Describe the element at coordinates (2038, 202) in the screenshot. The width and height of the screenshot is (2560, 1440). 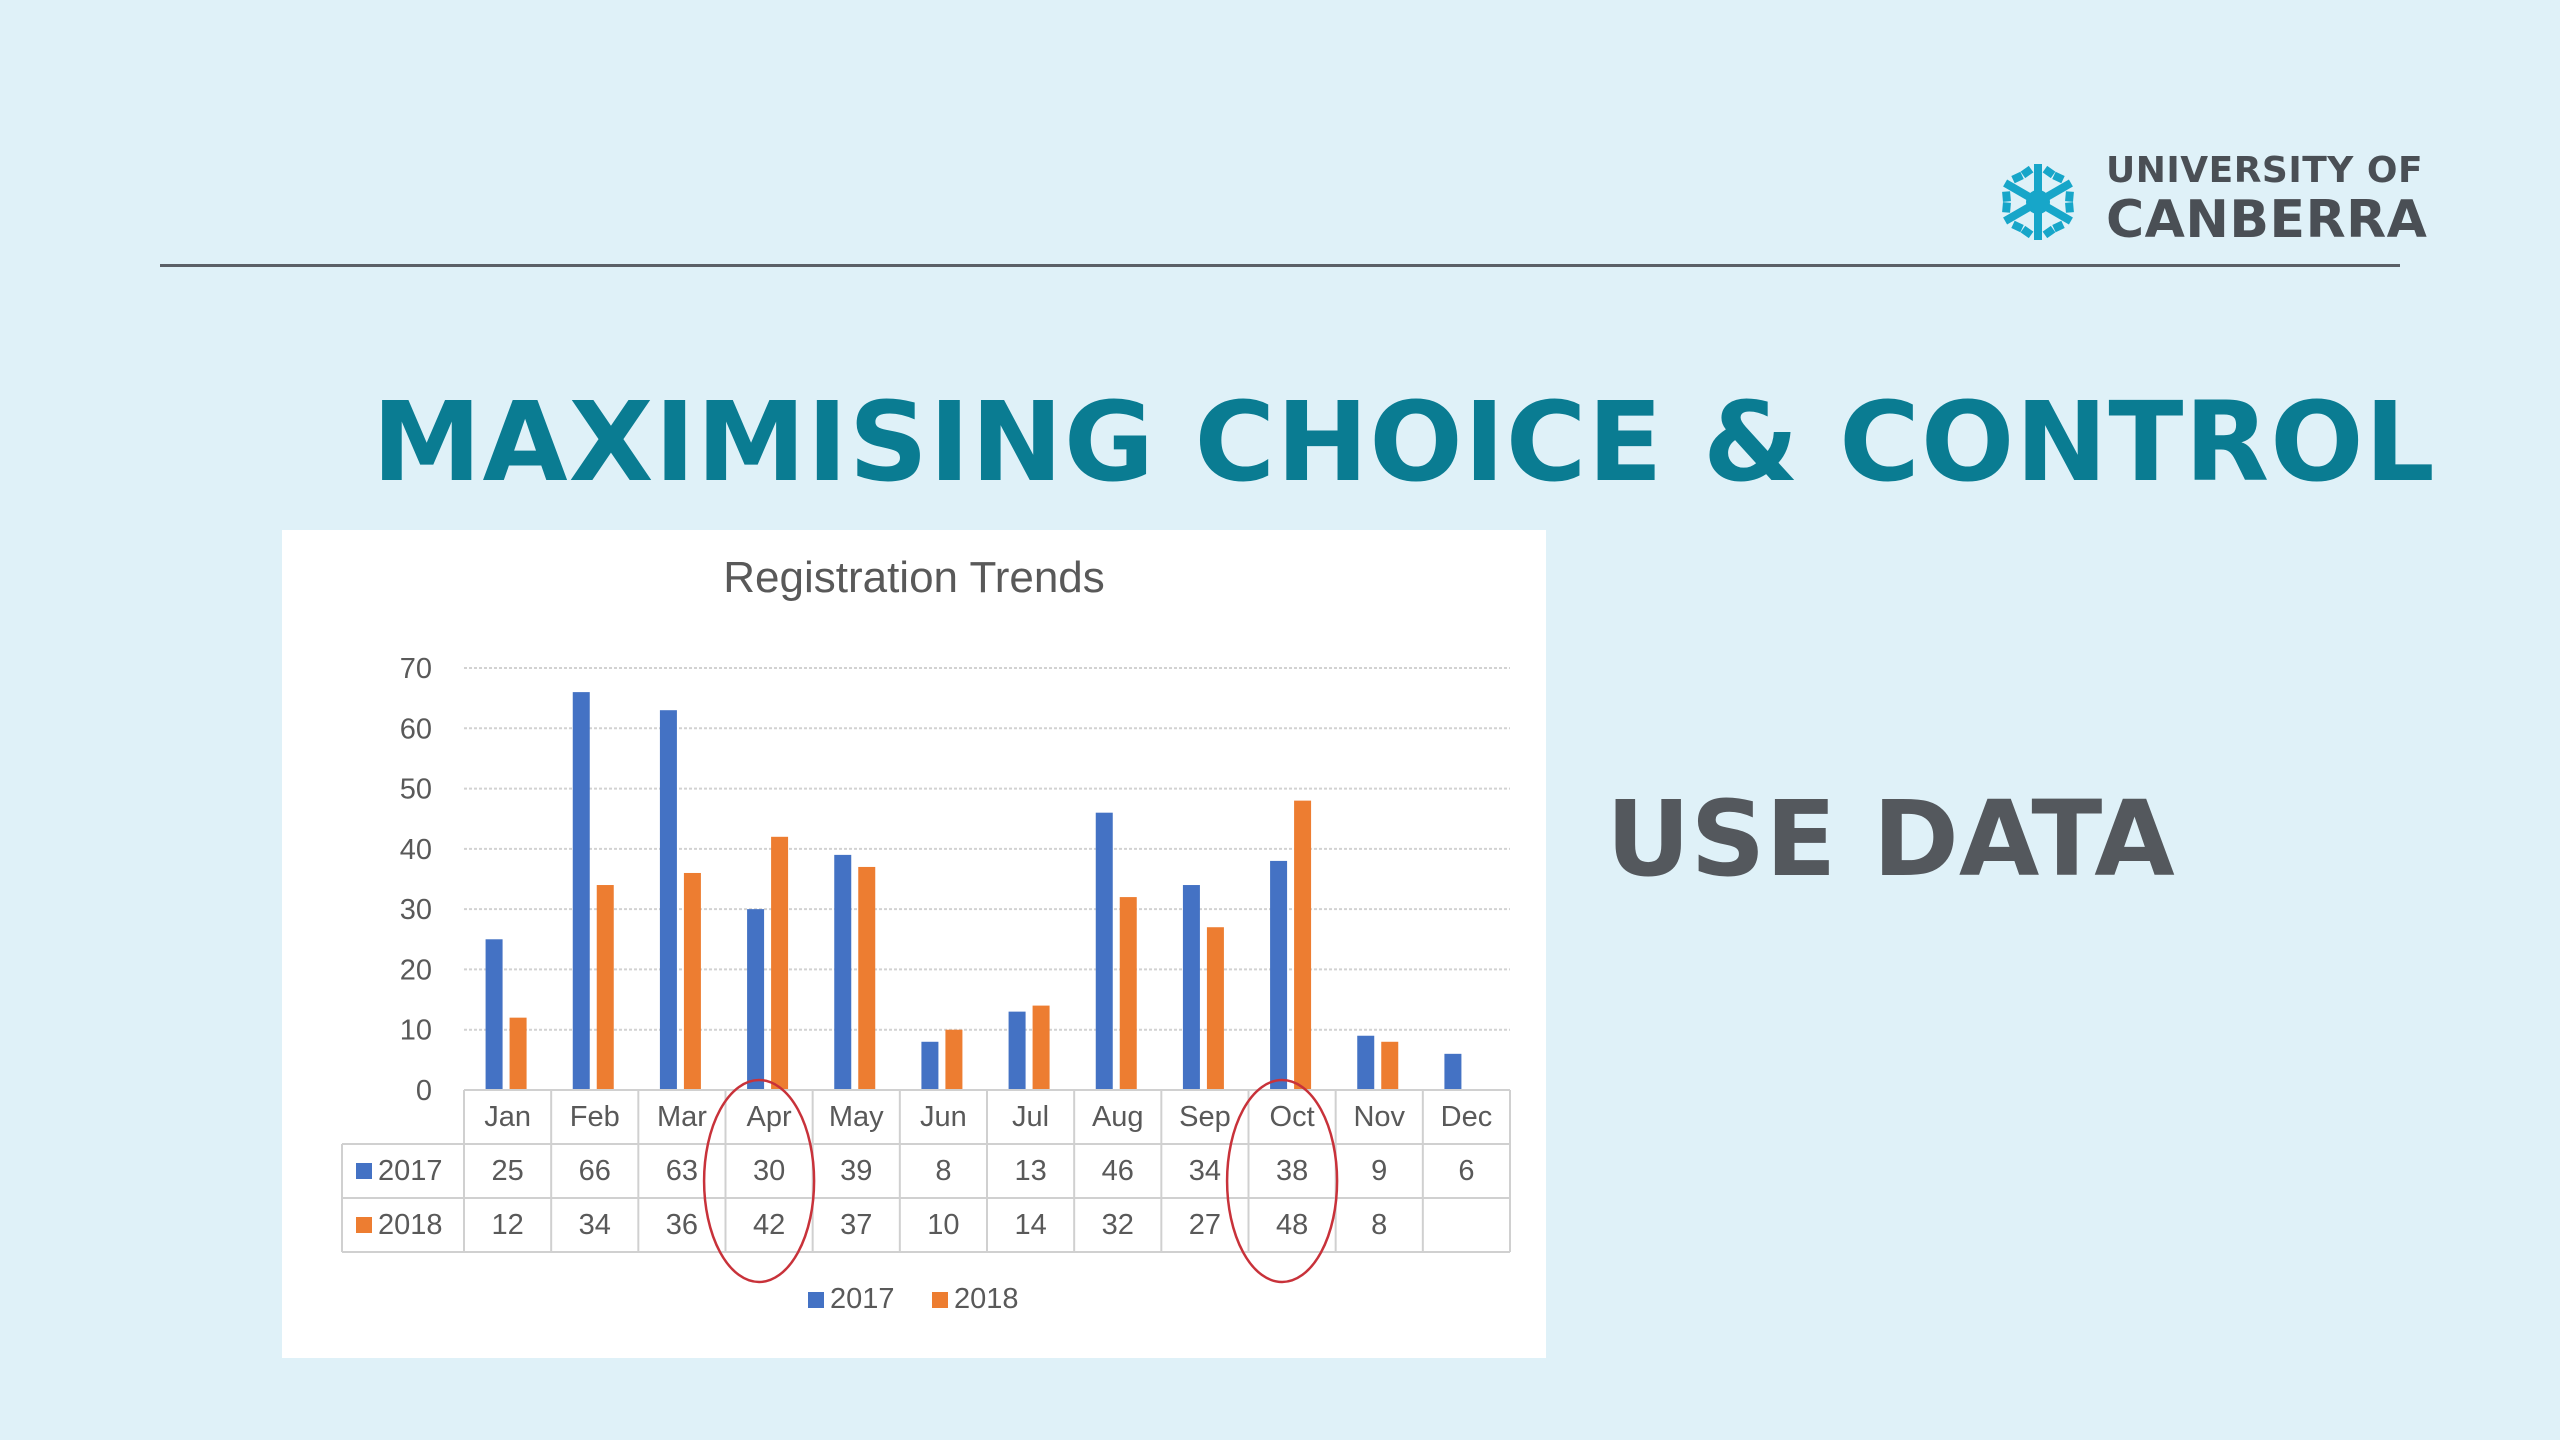
I see `canberra-snowflake-icon` at that location.